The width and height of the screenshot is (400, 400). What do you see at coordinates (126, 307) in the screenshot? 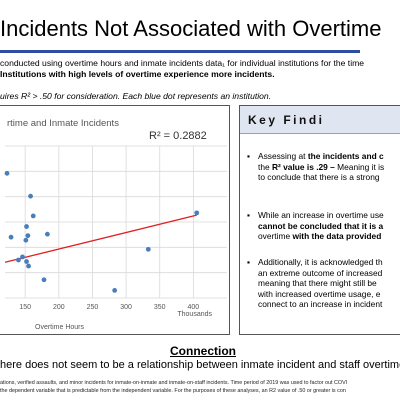
I see `x-tick-label: 300` at bounding box center [126, 307].